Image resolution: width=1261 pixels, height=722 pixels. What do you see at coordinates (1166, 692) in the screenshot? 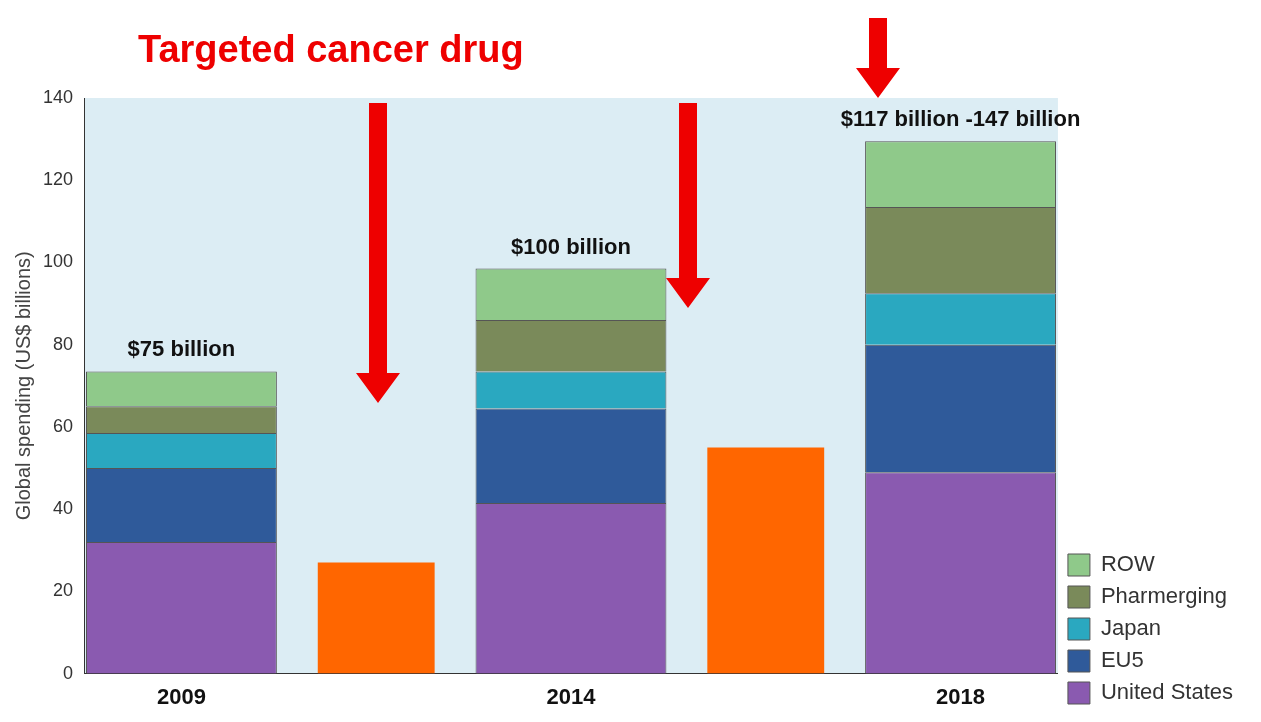
I see `legend-label: United States` at bounding box center [1166, 692].